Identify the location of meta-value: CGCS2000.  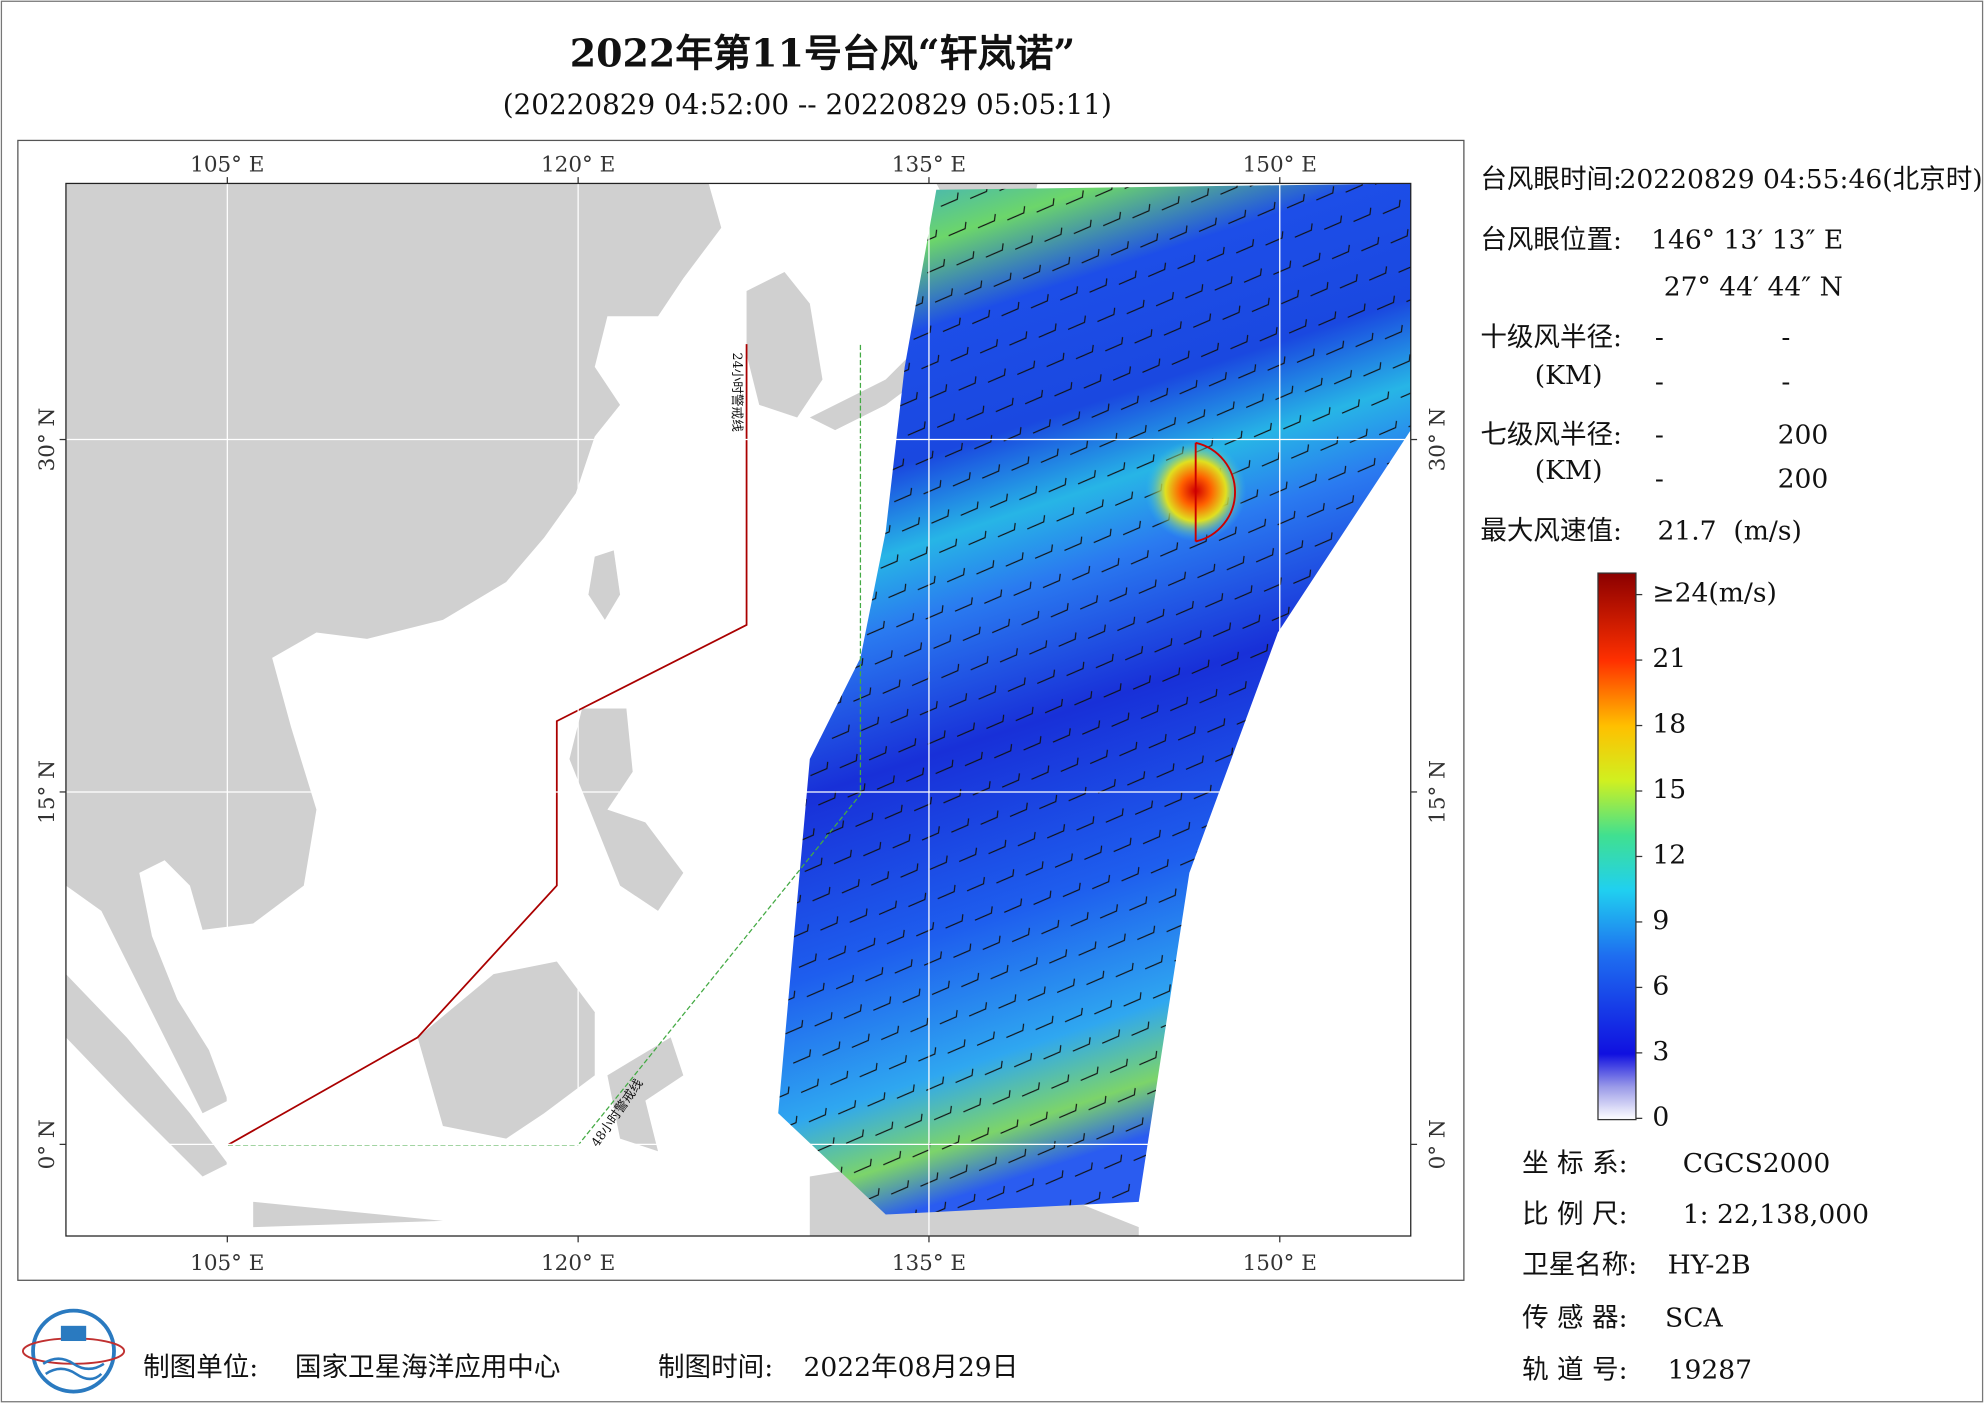
(1757, 1163).